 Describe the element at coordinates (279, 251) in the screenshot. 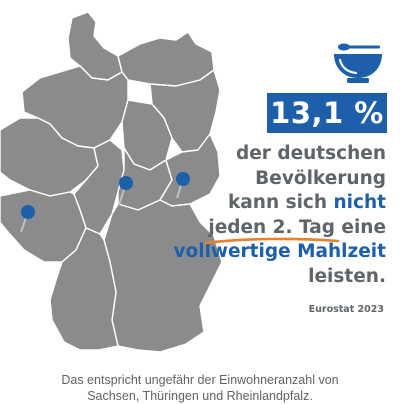

I see `headline-line-5: vollwertige Mahlzeit` at that location.